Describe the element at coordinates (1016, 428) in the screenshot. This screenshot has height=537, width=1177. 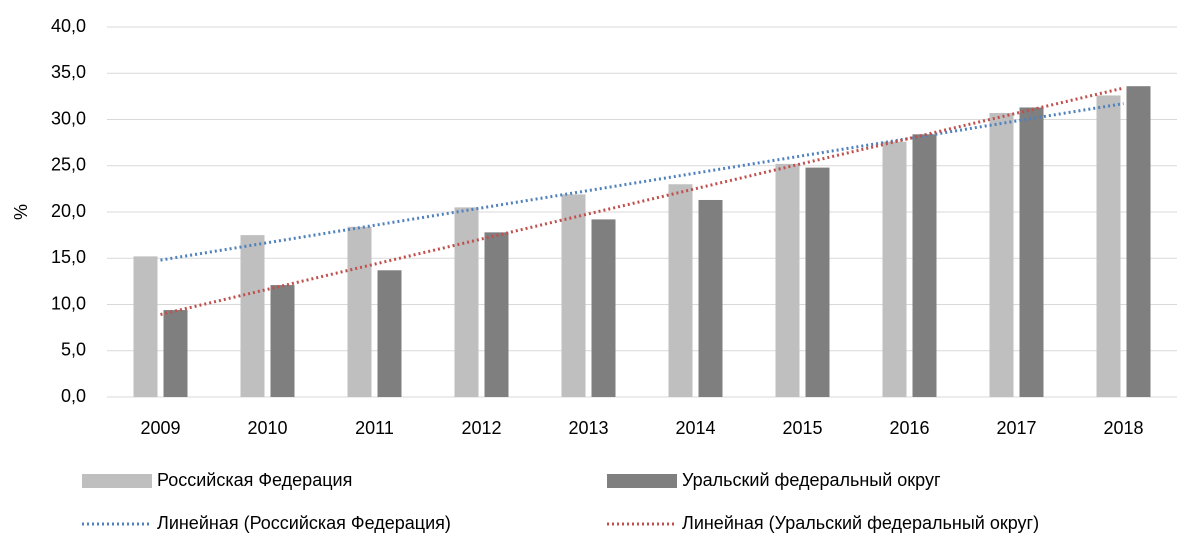
I see `x-tick-label: 2017` at that location.